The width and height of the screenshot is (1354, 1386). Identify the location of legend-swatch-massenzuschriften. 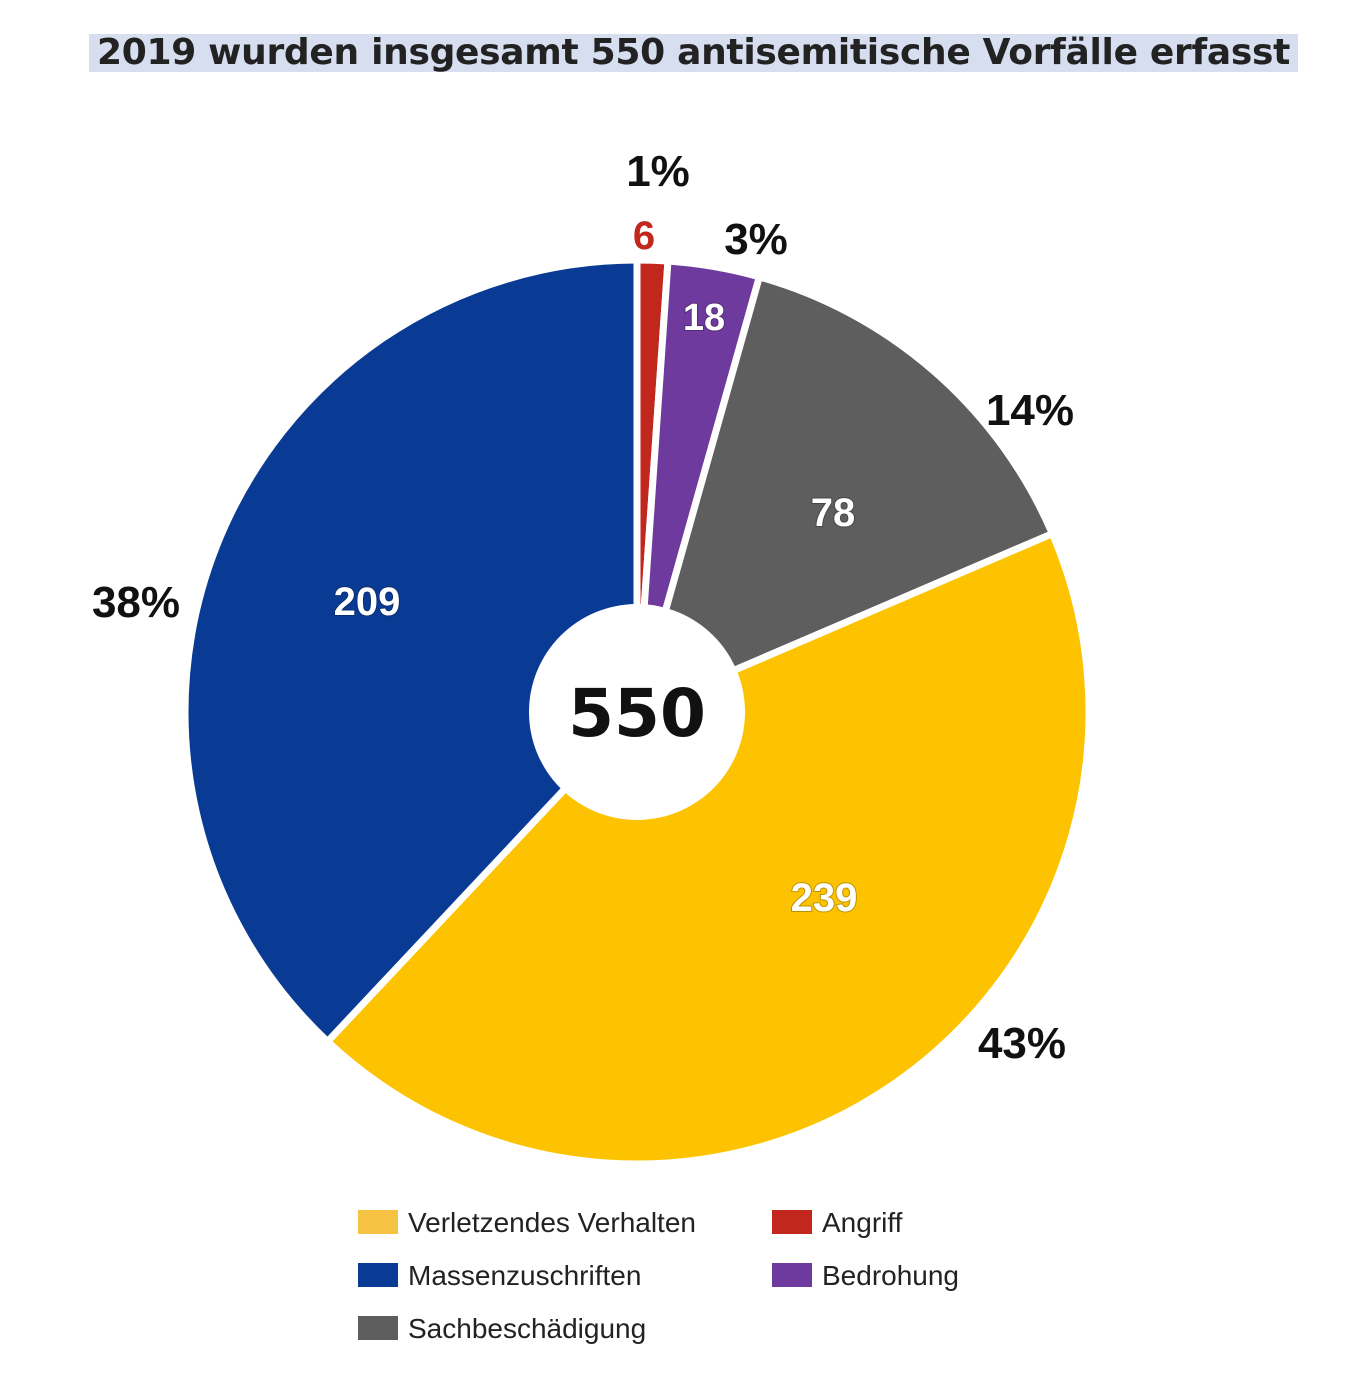
(378, 1275).